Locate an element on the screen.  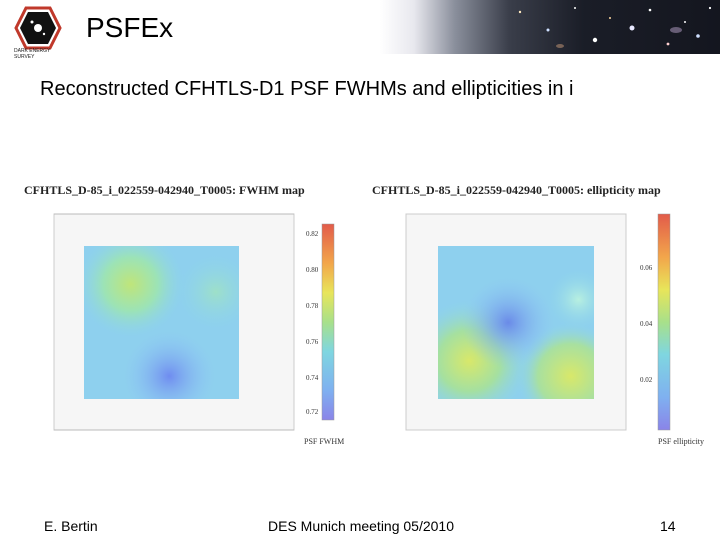
fwhm-tick-4: 0.74 is located at coordinates (312, 378).